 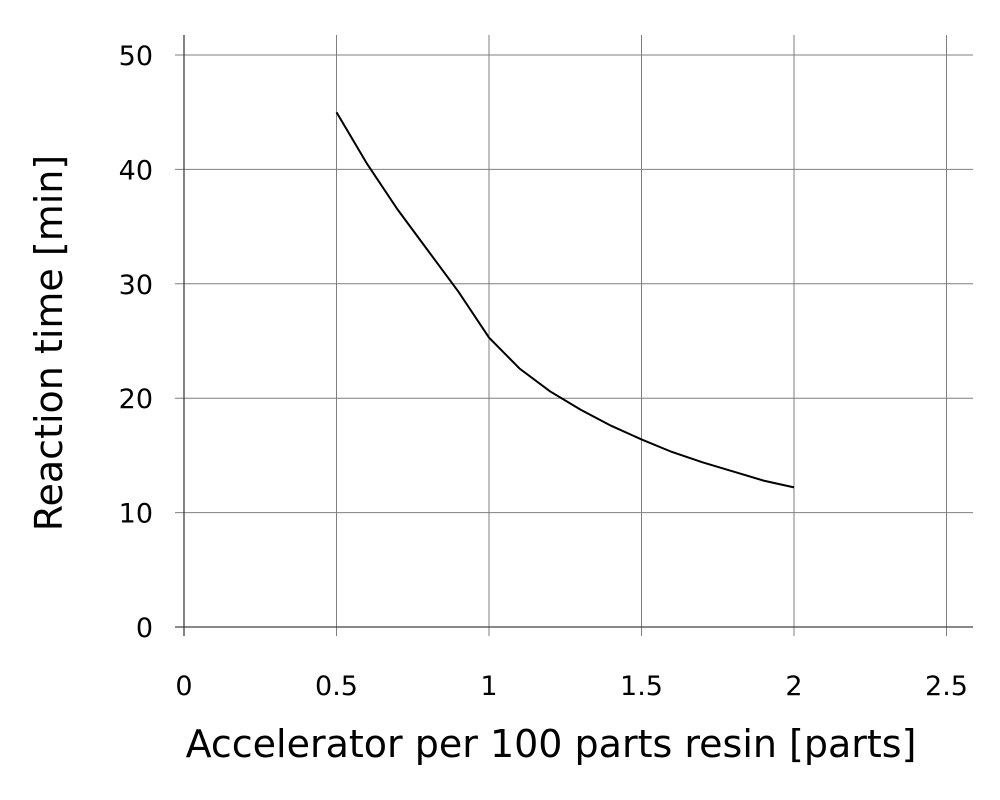 I want to click on y-tick-label: 0, so click(x=144, y=628).